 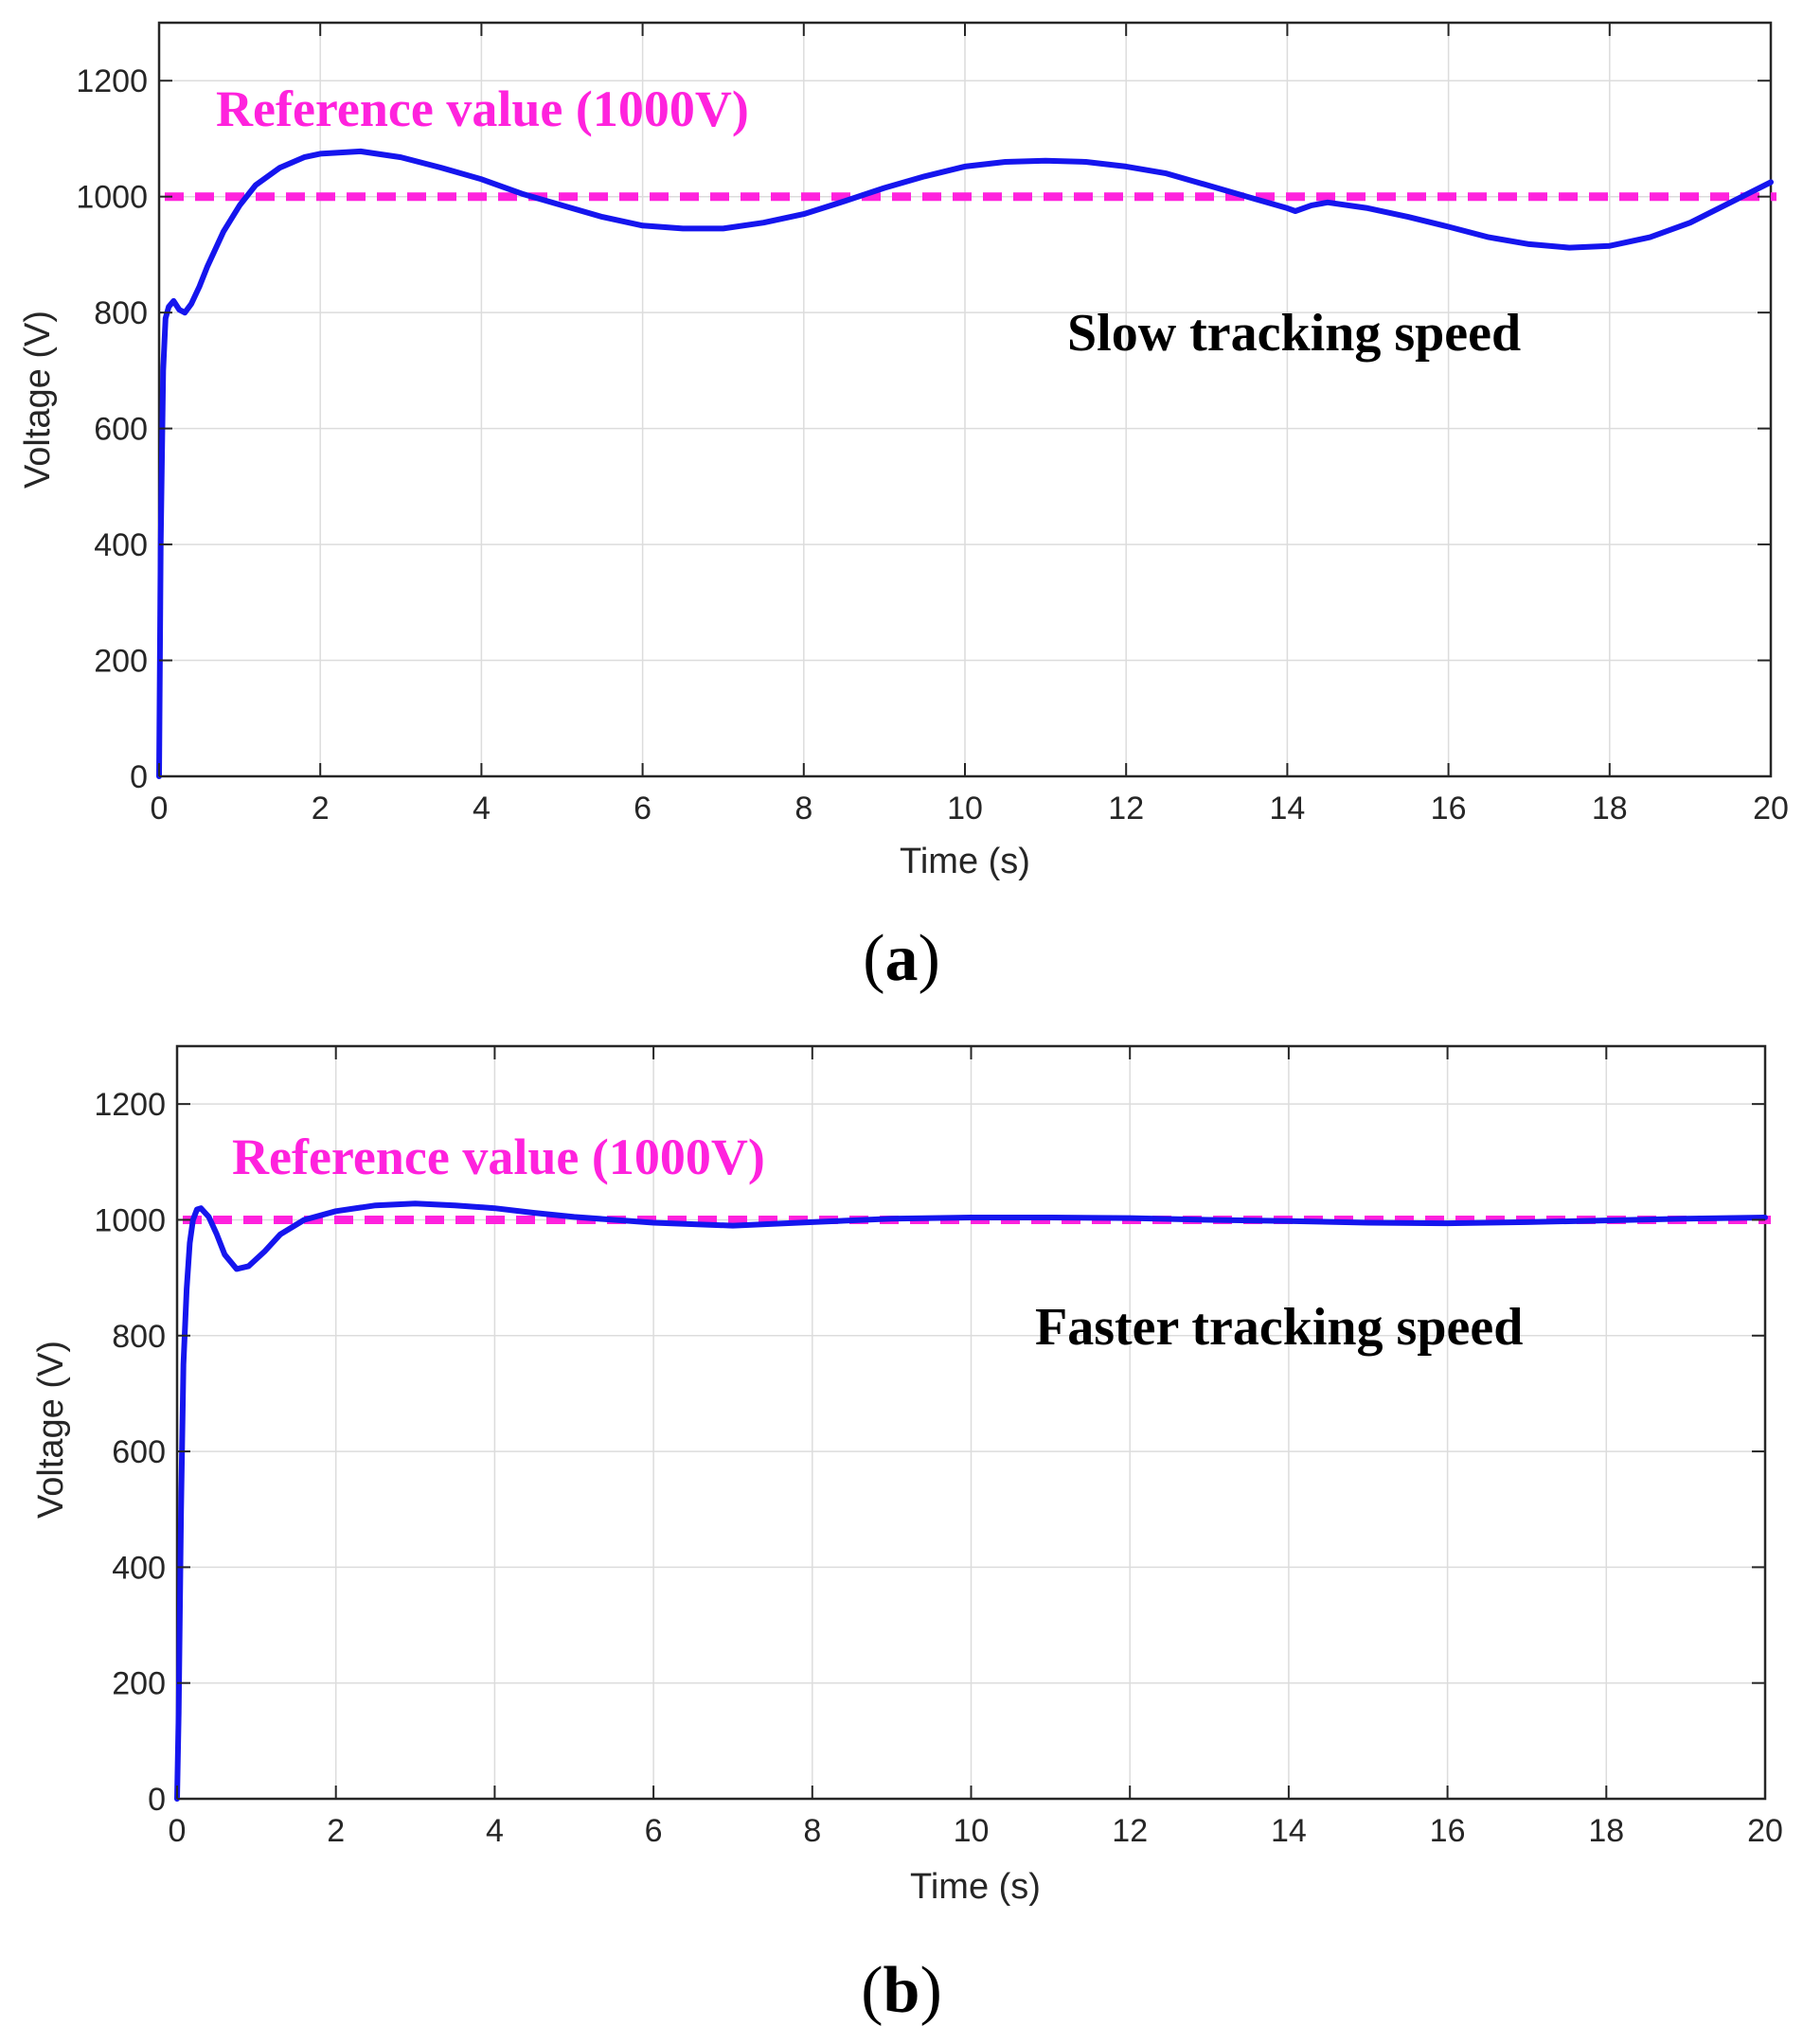 I want to click on chart-a-ytick-label: 200, so click(x=121, y=662).